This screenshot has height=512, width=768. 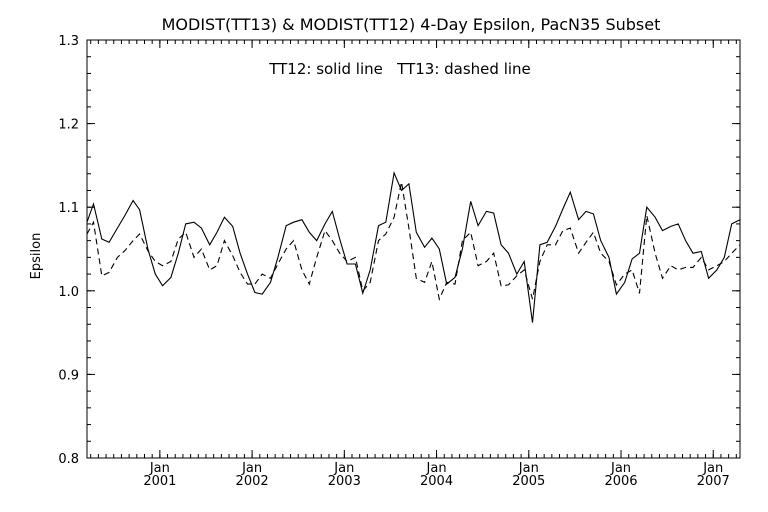 What do you see at coordinates (344, 481) in the screenshot?
I see `x-tick-year: 2003` at bounding box center [344, 481].